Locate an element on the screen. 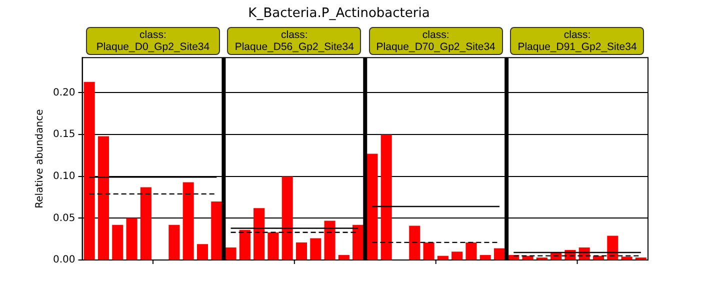  y-tick-label: 0.15 is located at coordinates (64, 134).